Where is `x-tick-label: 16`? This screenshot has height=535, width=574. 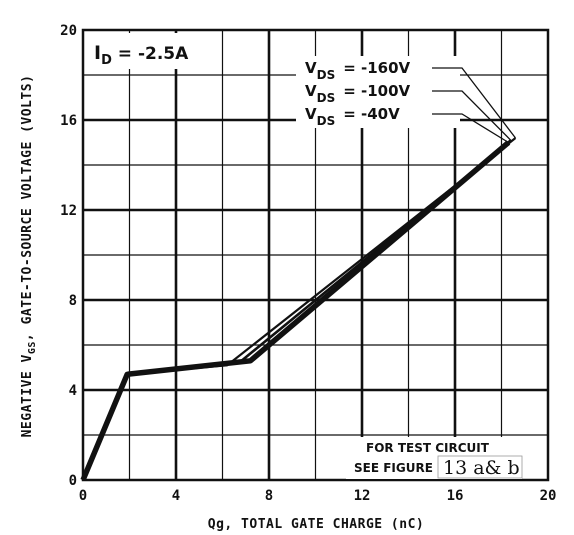
x-tick-label: 16 is located at coordinates (455, 496).